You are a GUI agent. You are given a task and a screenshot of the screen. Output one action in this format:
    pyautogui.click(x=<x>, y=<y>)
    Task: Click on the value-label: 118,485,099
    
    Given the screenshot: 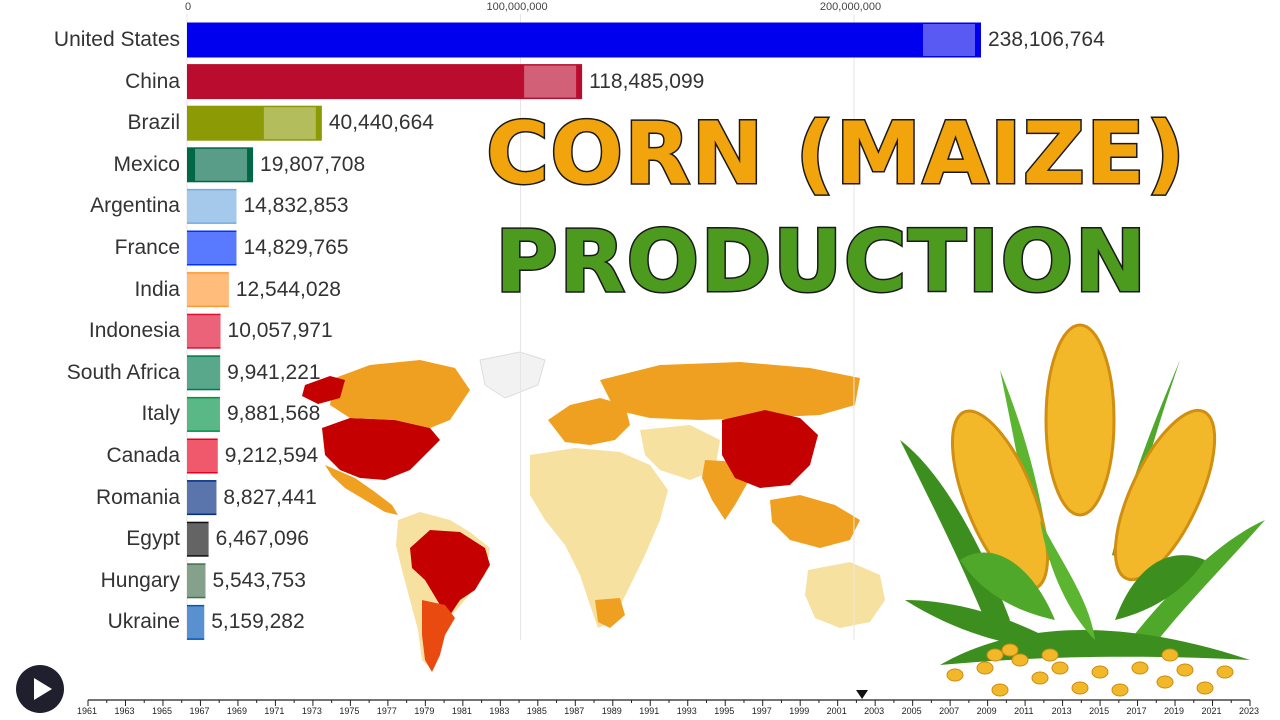 What is the action you would take?
    pyautogui.click(x=647, y=81)
    